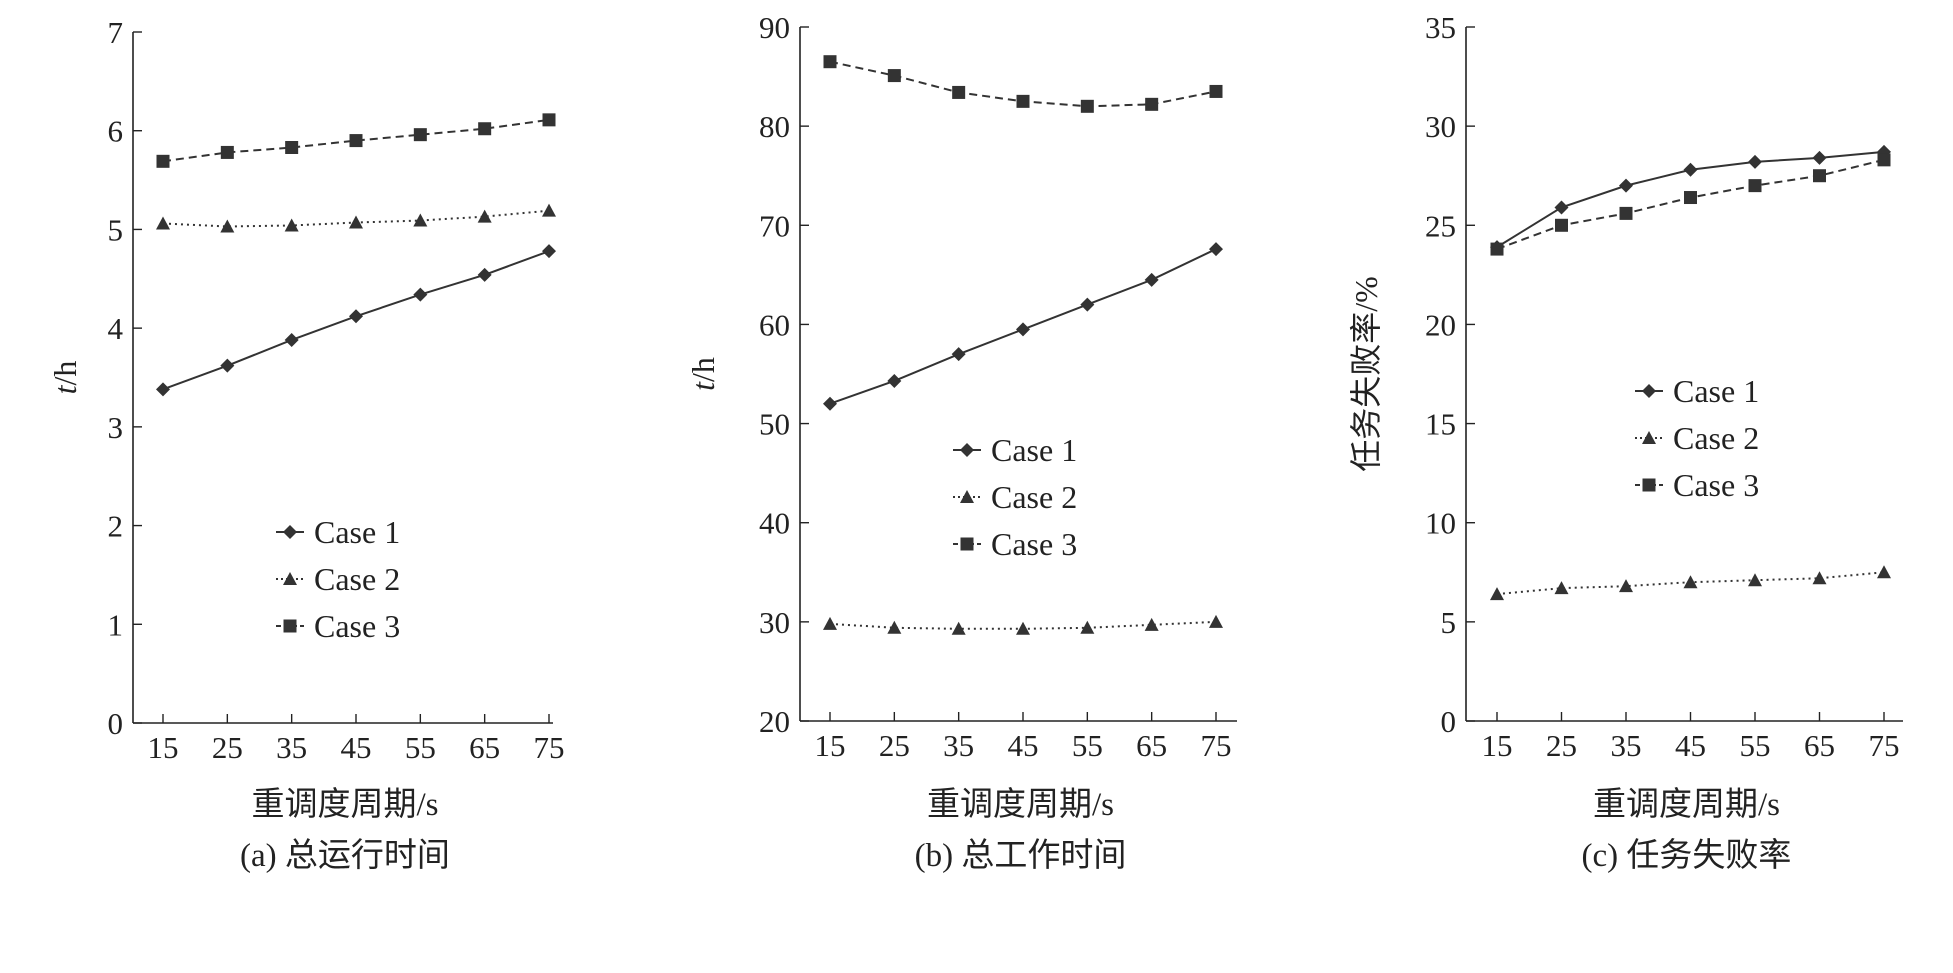 Image resolution: width=1953 pixels, height=973 pixels. Describe the element at coordinates (1440, 424) in the screenshot. I see `y-tick-label: 15` at that location.